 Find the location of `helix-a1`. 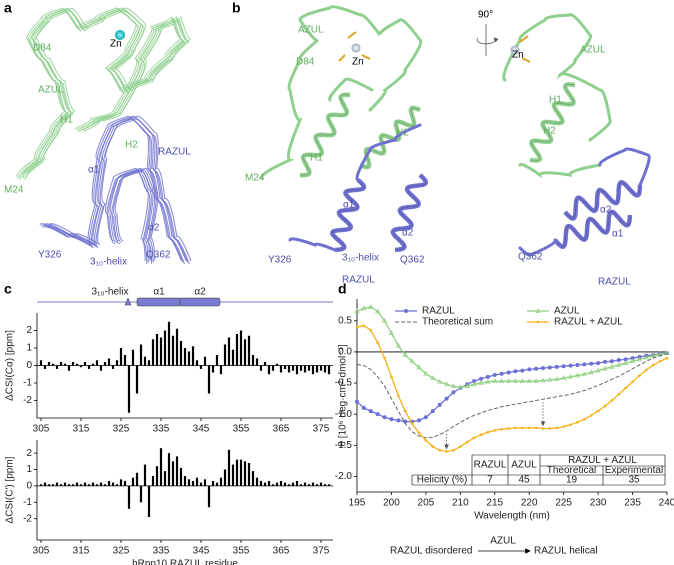

helix-a1 is located at coordinates (159, 302).